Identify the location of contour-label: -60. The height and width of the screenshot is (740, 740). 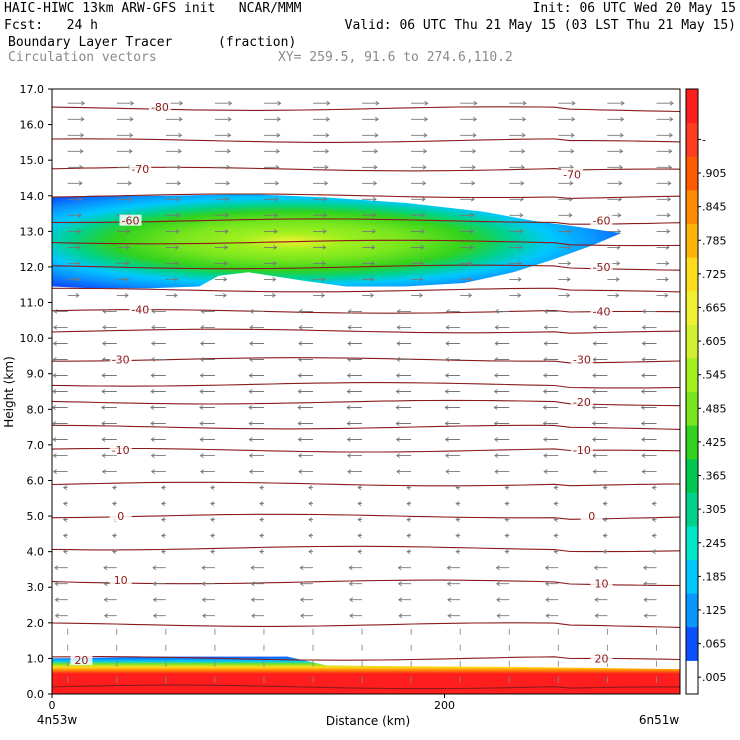
(602, 221).